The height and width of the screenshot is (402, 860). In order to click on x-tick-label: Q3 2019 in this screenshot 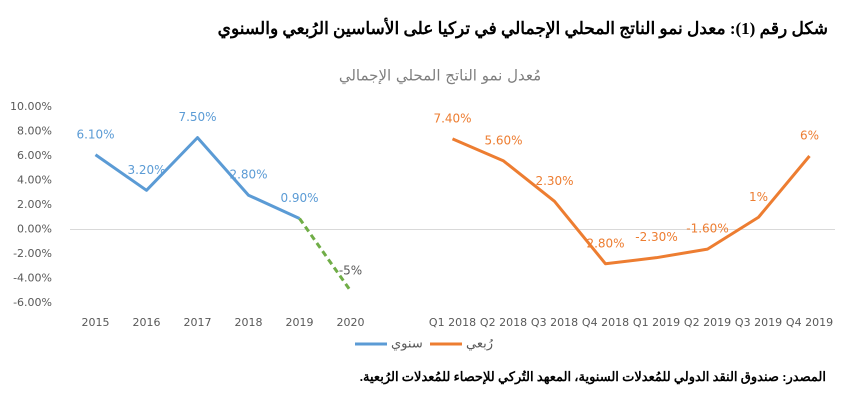, I will do `click(758, 322)`.